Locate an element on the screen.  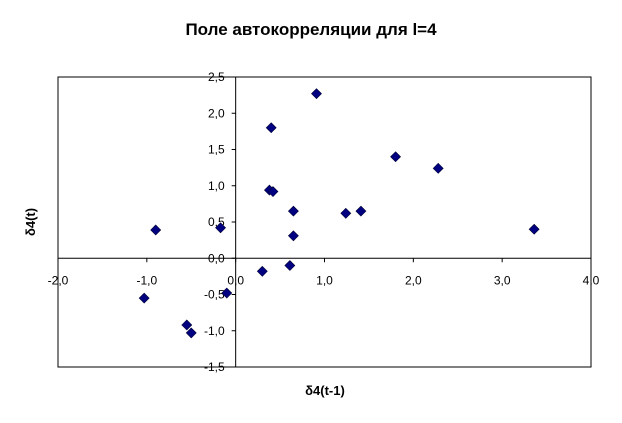
x-tick-label: 4,0 is located at coordinates (591, 280).